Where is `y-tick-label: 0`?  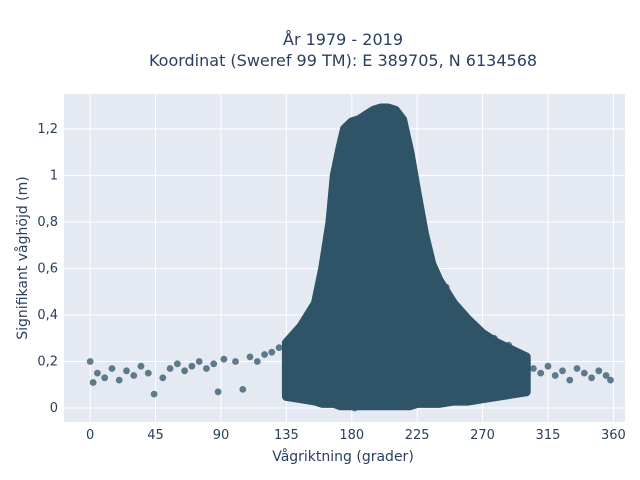 y-tick-label: 0 is located at coordinates (54, 408).